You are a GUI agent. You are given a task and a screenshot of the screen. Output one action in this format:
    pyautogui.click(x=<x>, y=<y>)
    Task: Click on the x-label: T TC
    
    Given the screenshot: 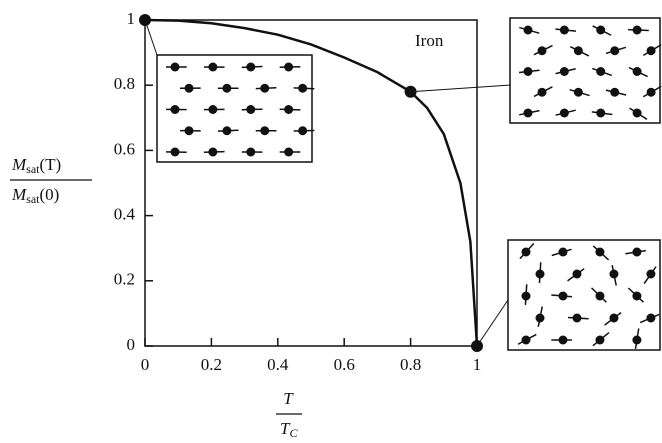 What is the action you would take?
    pyautogui.click(x=289, y=414)
    